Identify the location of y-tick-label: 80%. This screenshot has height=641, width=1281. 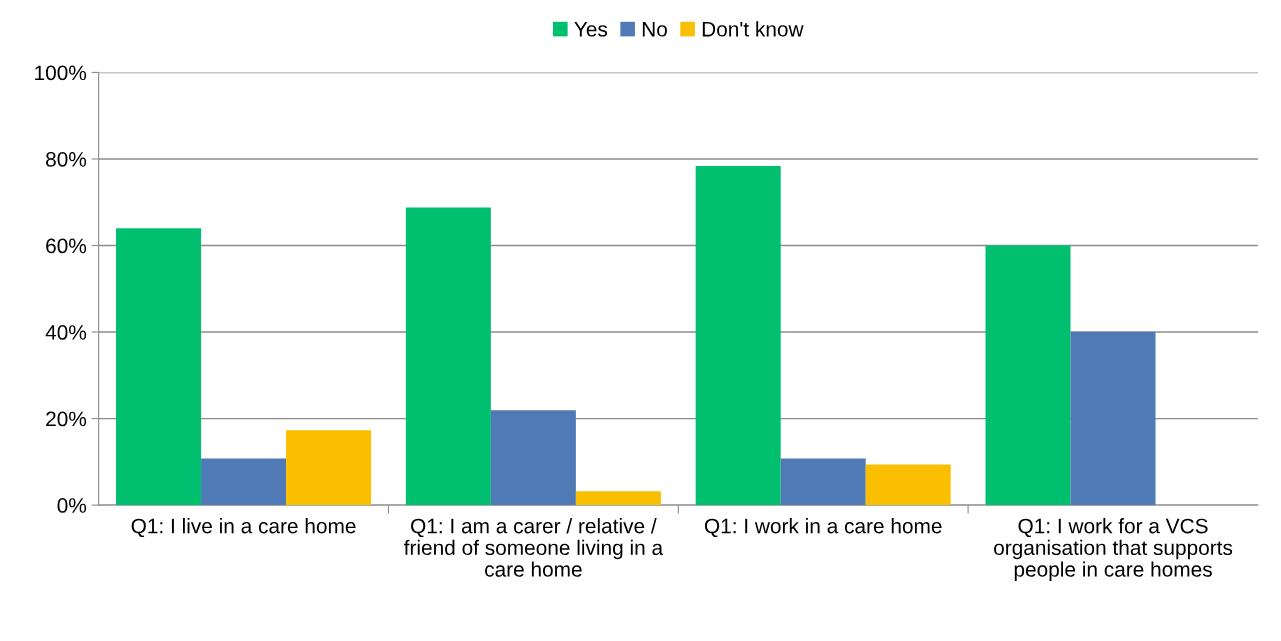
(66, 159).